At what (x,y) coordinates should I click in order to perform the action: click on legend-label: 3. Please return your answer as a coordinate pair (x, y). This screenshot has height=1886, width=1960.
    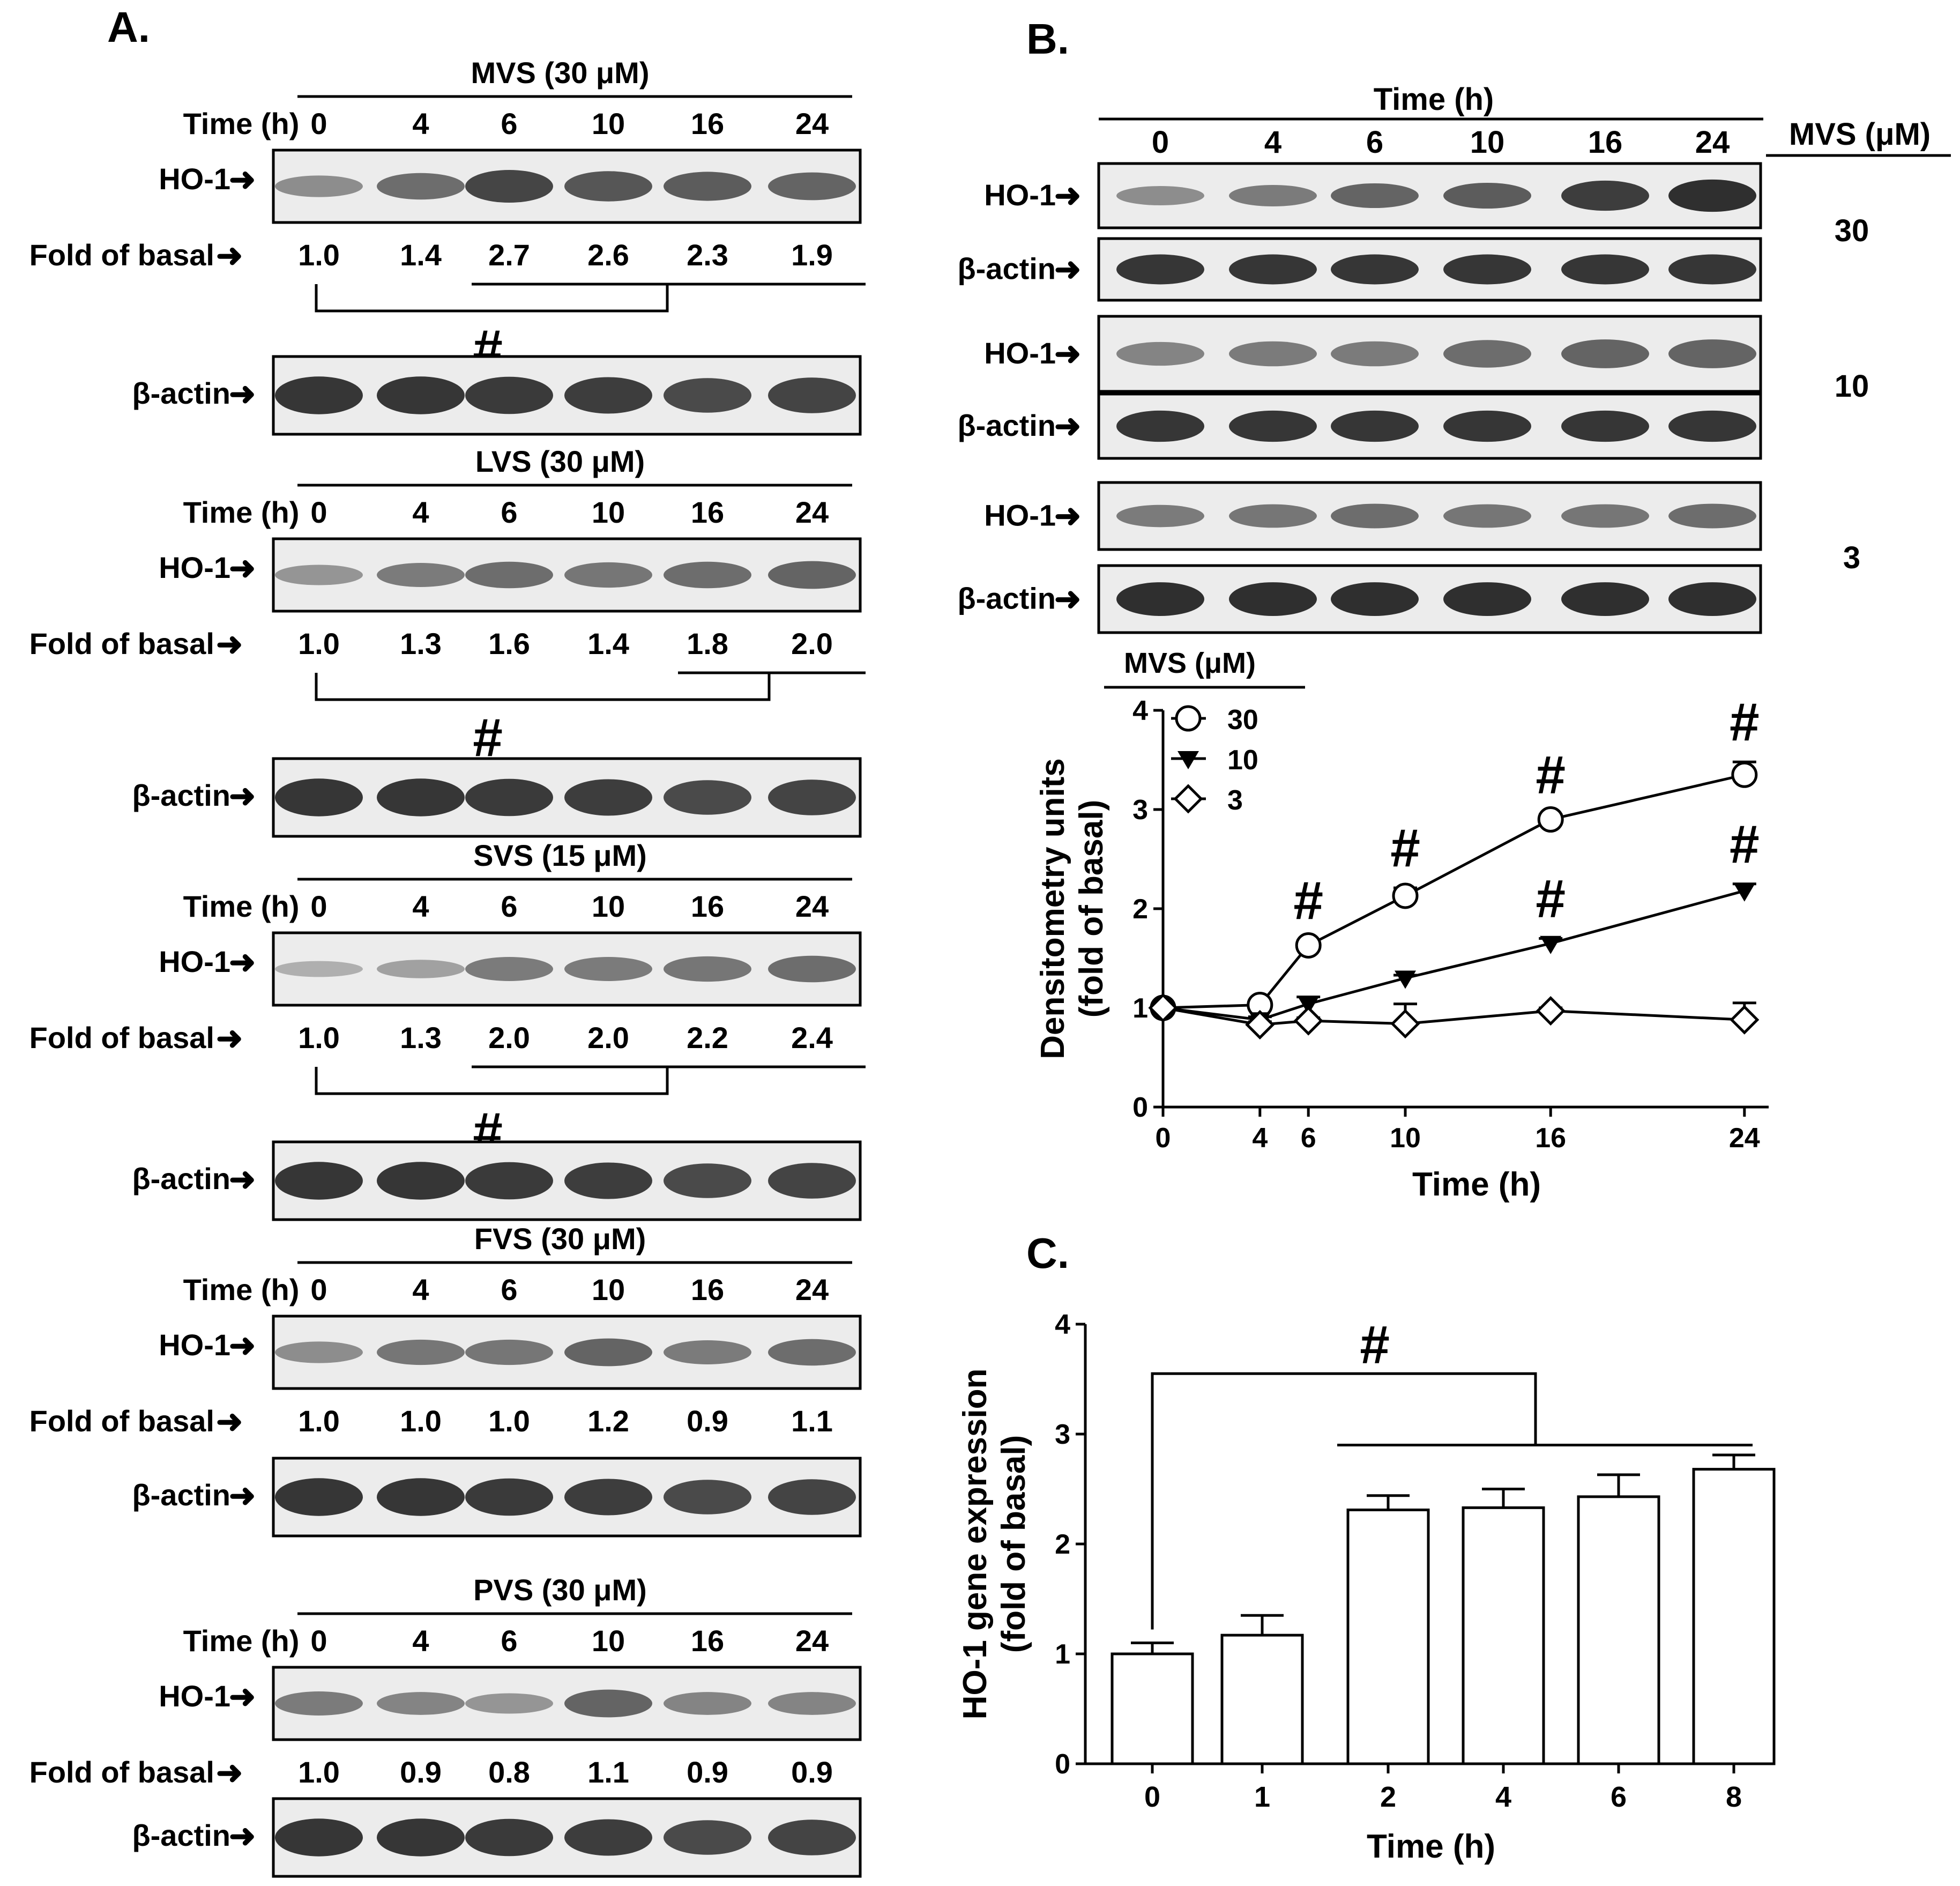
    Looking at the image, I should click on (1235, 800).